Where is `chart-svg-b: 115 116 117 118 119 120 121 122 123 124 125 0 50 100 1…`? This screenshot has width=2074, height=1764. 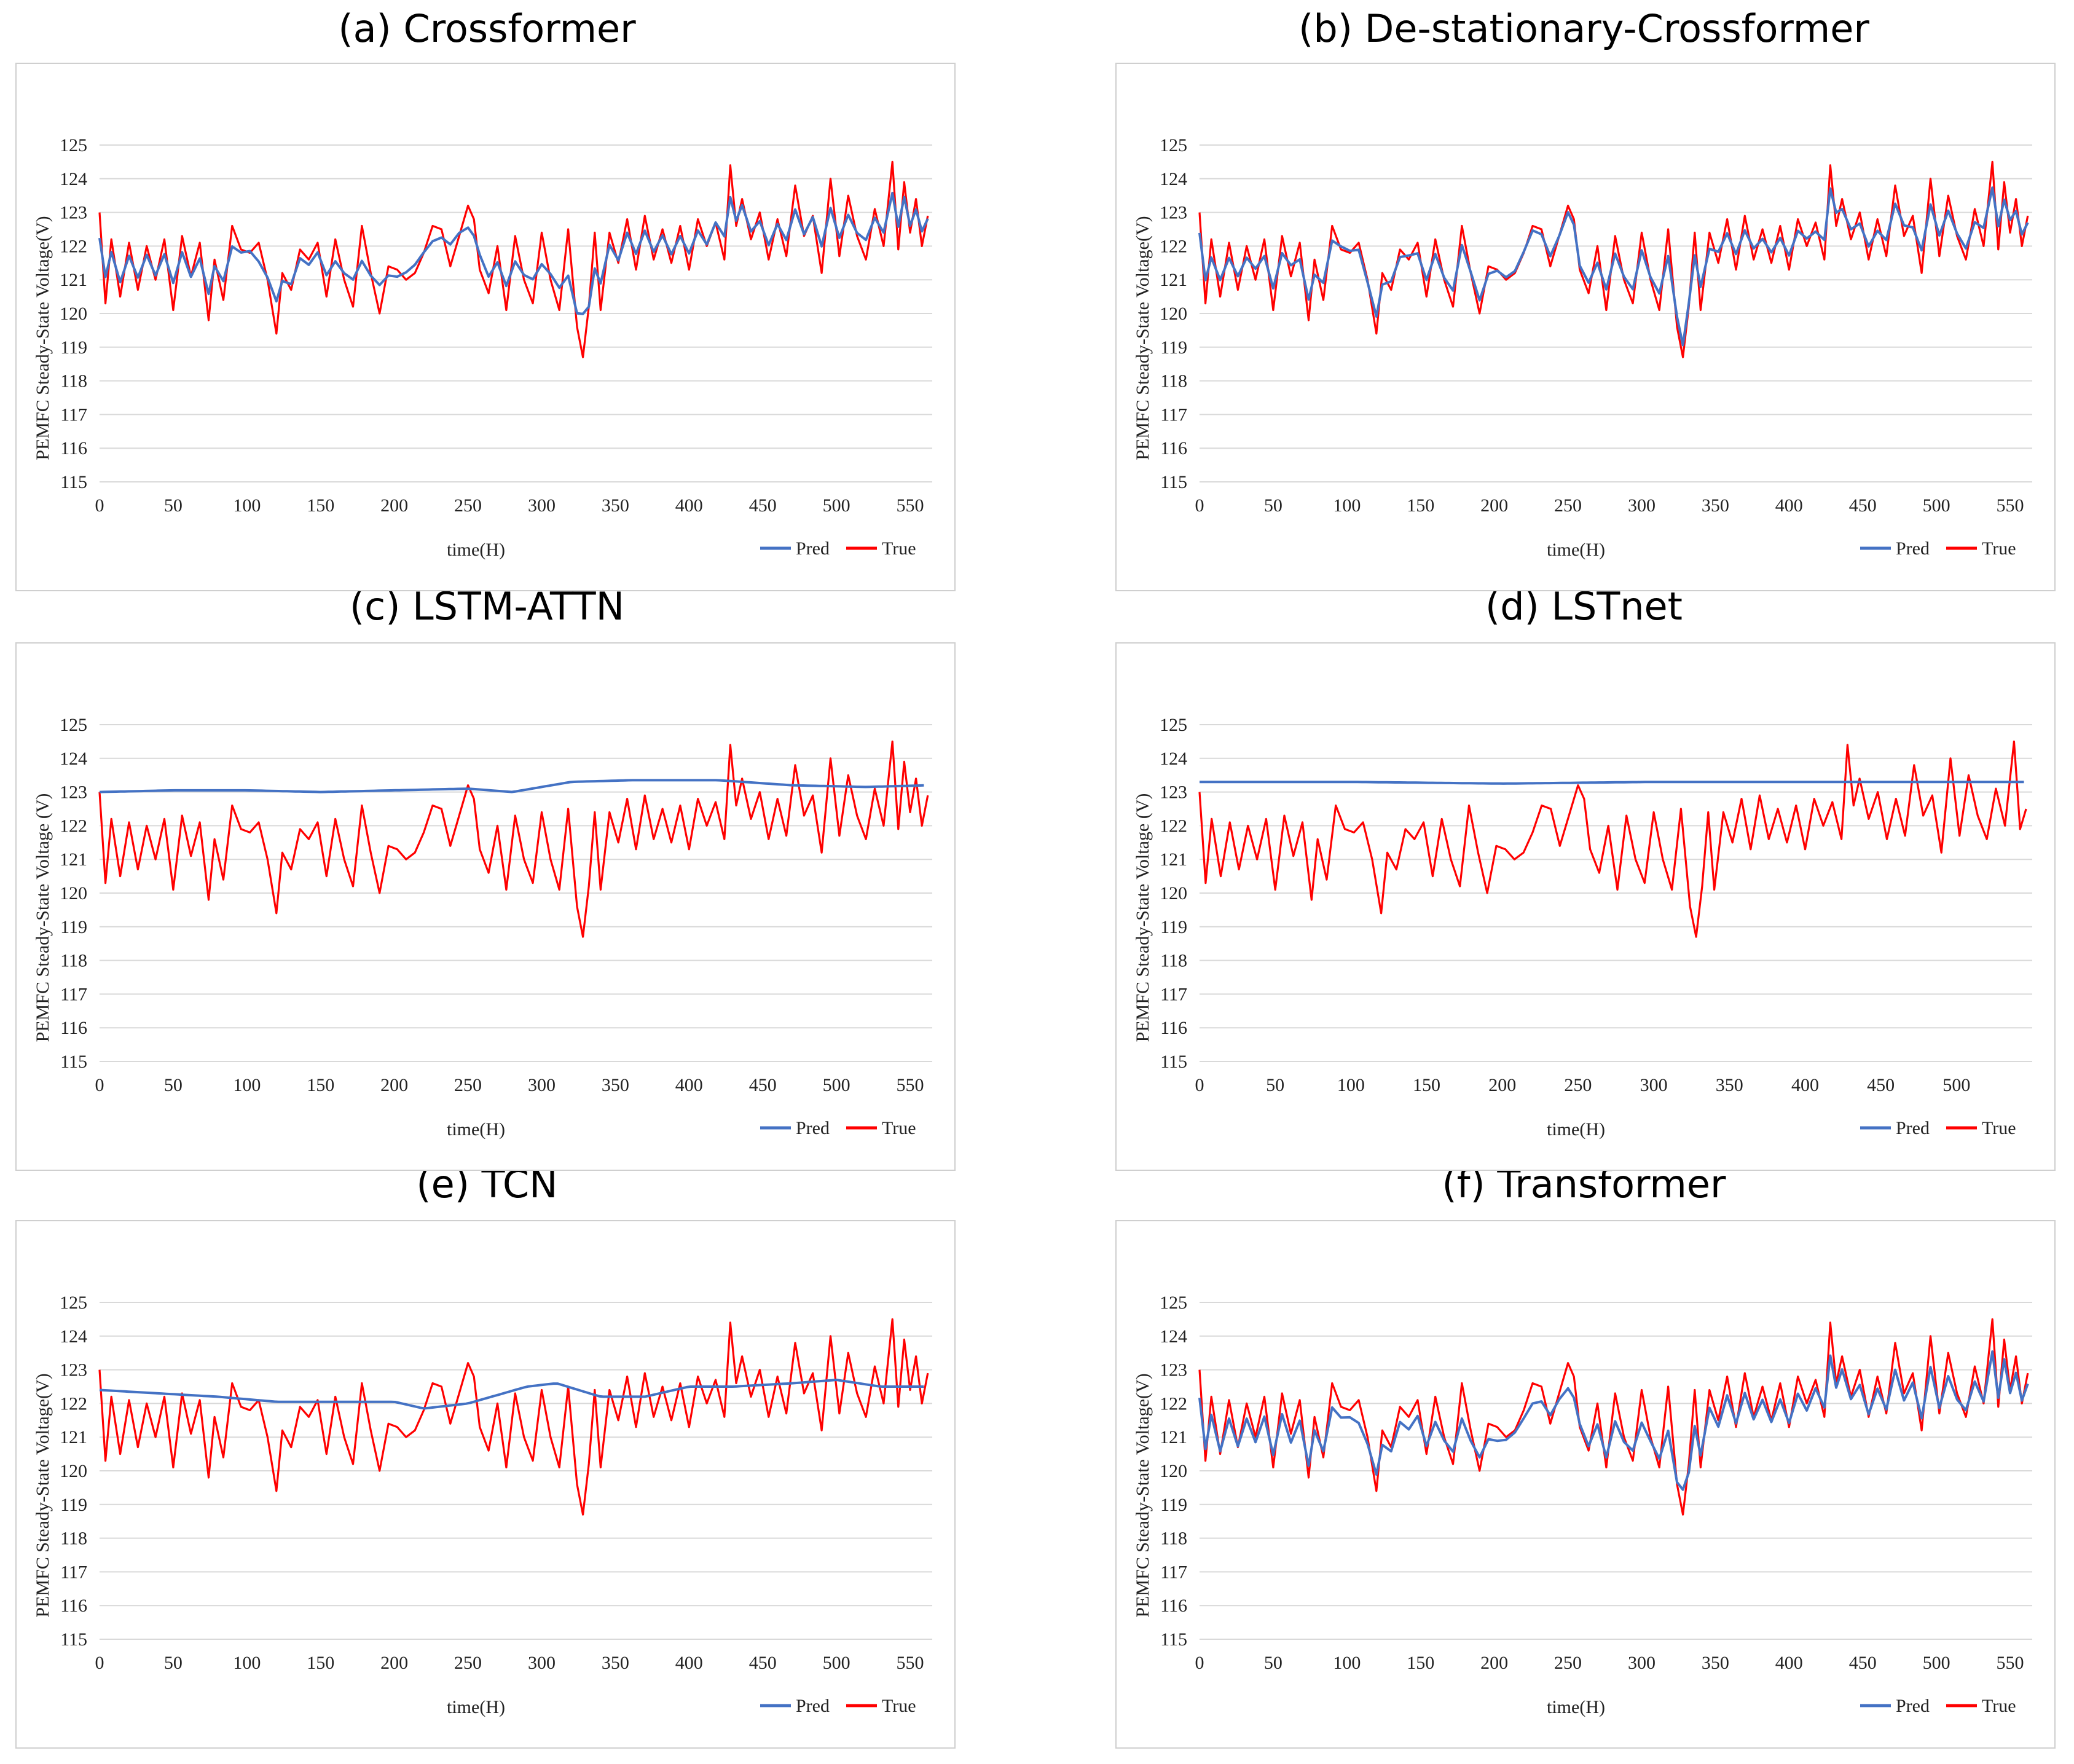 chart-svg-b: 115 116 117 118 119 120 121 122 123 124 125 0 50 100 1… is located at coordinates (1582, 347).